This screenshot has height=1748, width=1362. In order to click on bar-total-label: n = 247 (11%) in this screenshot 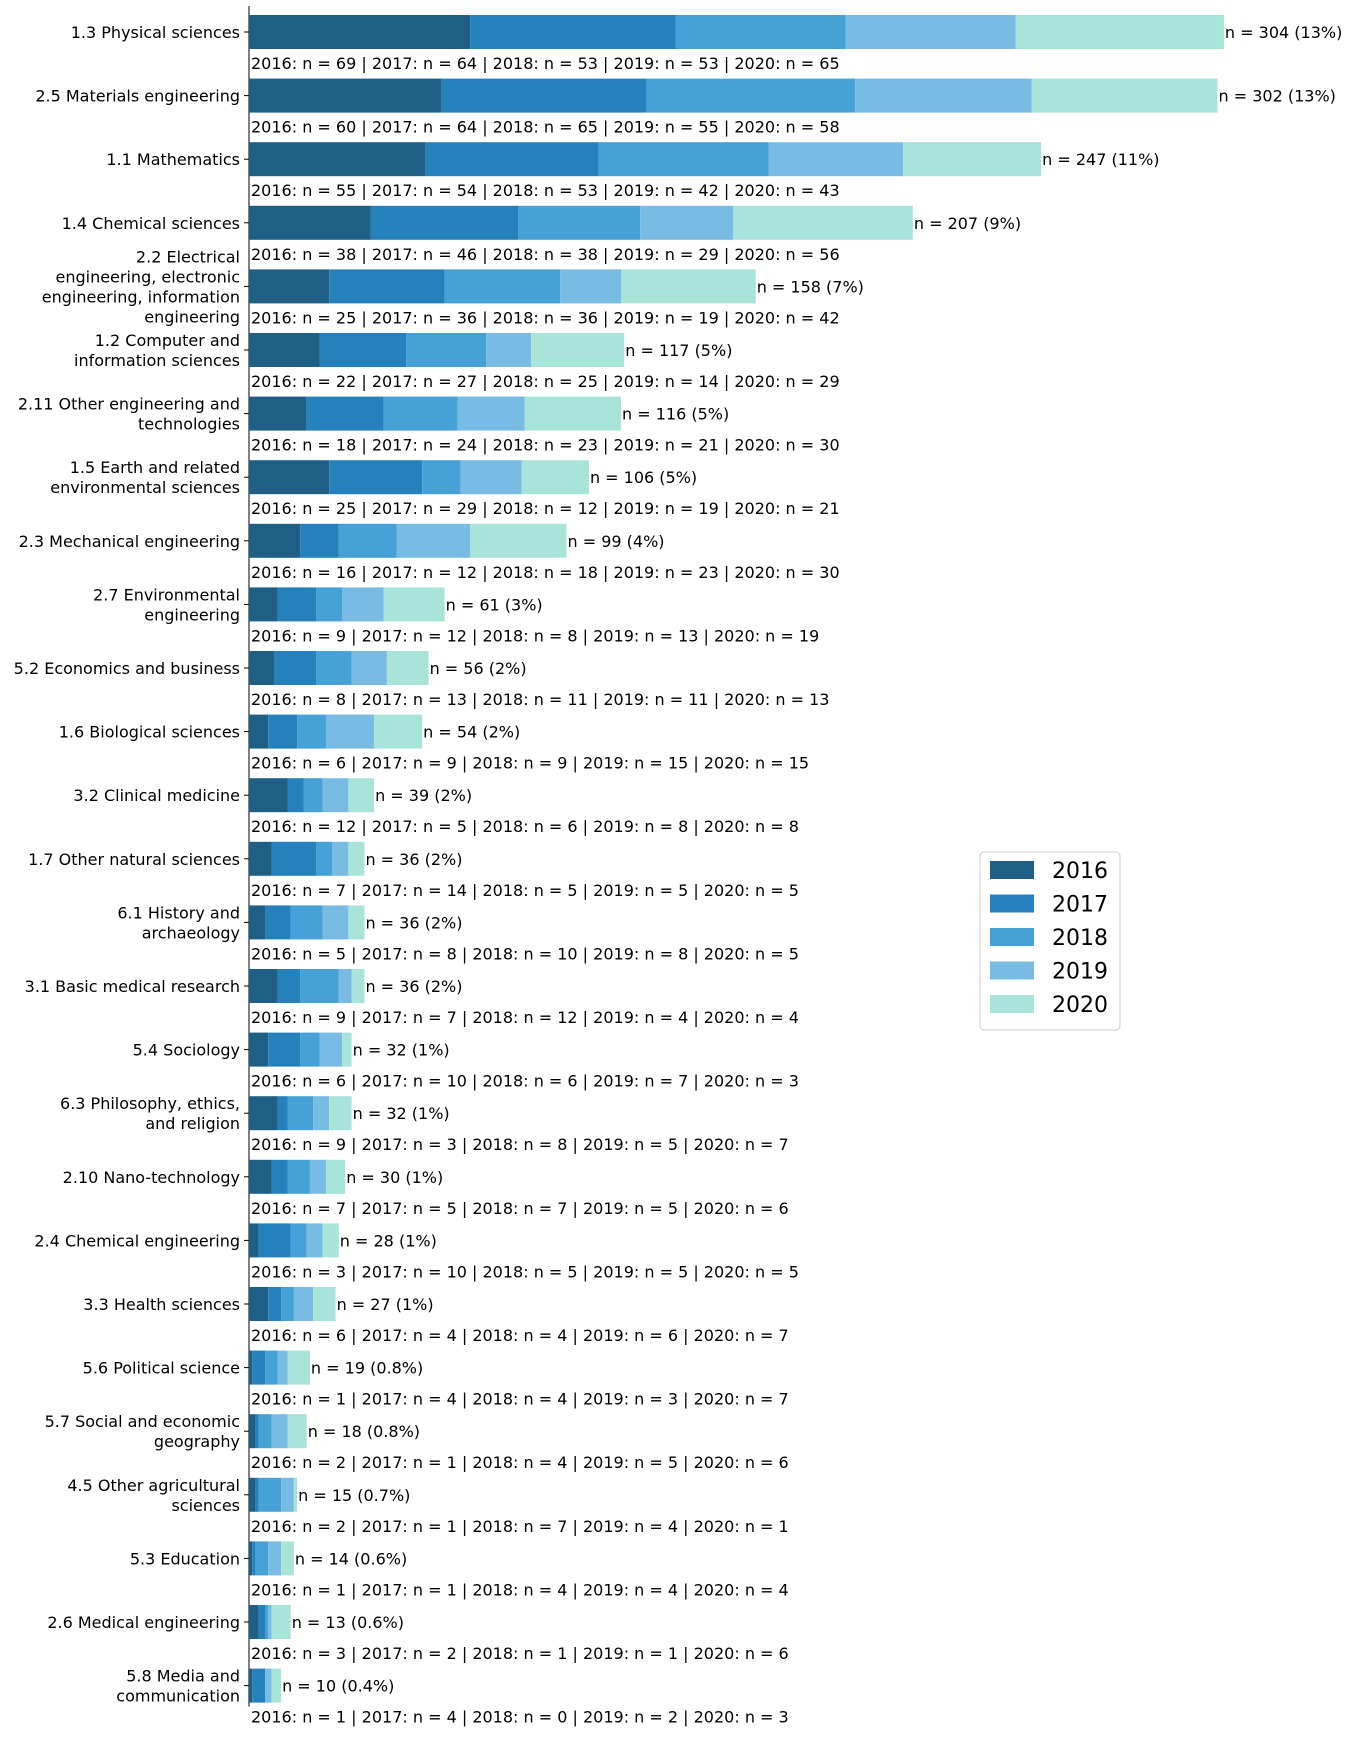, I will do `click(1100, 159)`.